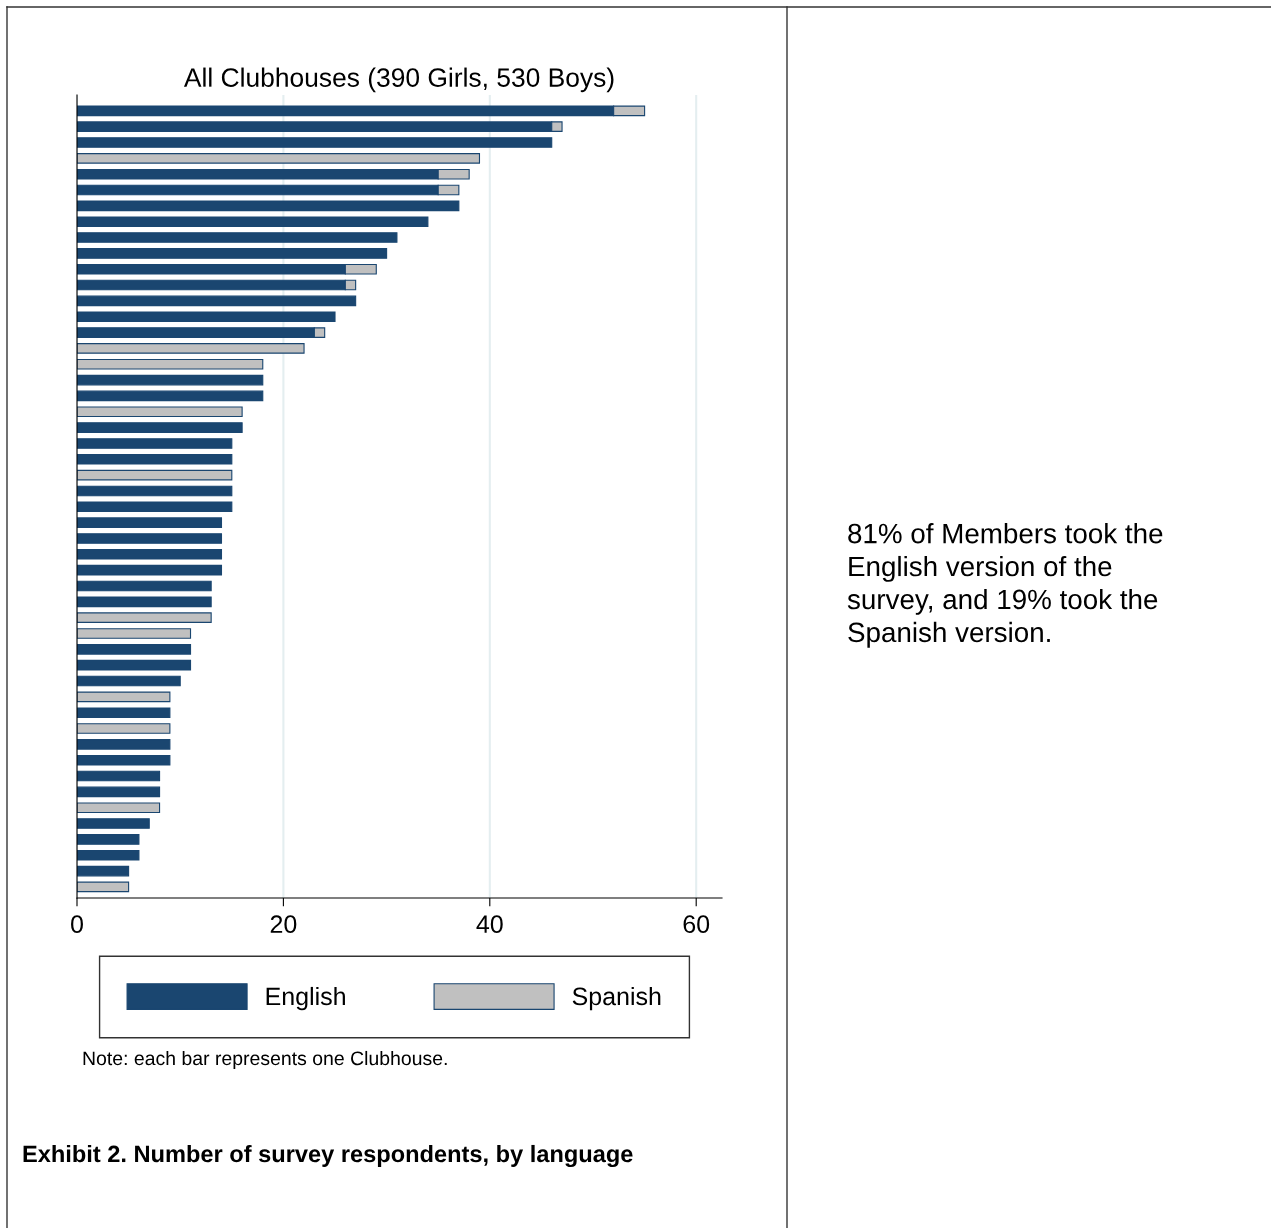  I want to click on text: Exhibit 2. Number of survey respondents, by language, so click(328, 1156).